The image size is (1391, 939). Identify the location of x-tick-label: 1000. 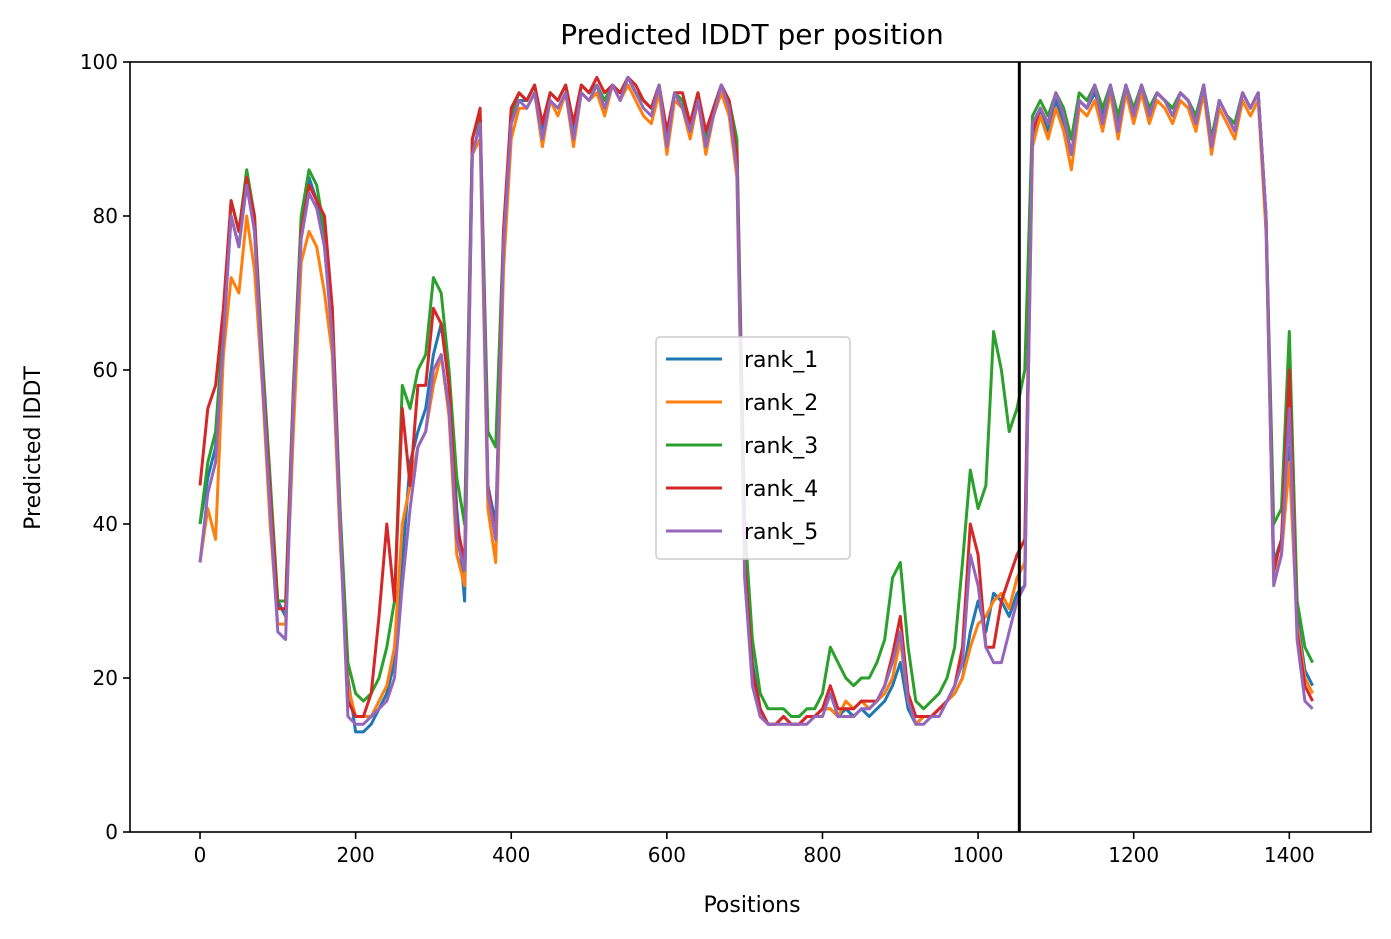
(978, 855).